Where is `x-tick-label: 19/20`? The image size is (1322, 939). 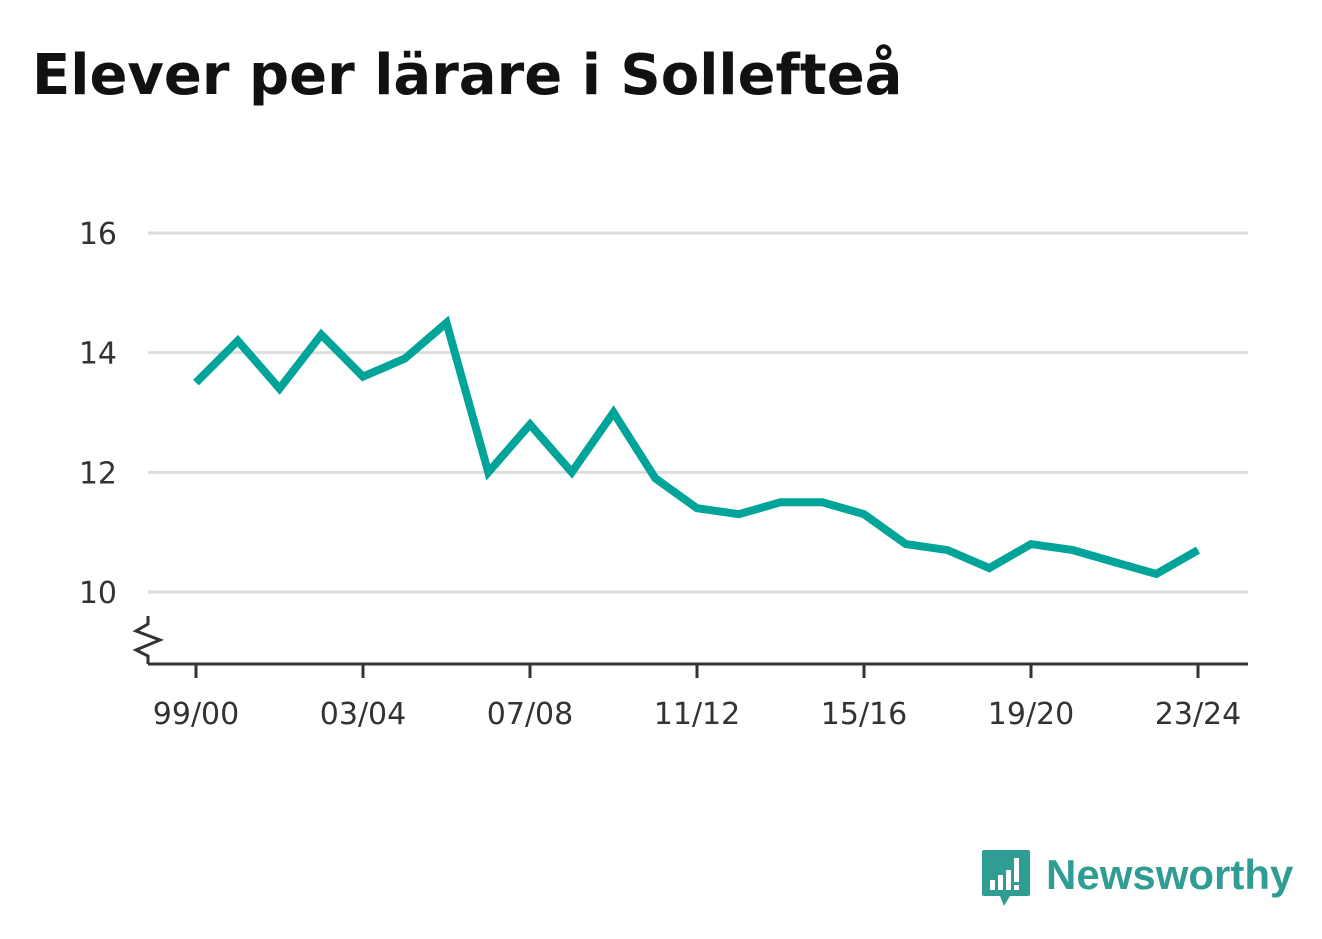
x-tick-label: 19/20 is located at coordinates (1031, 714).